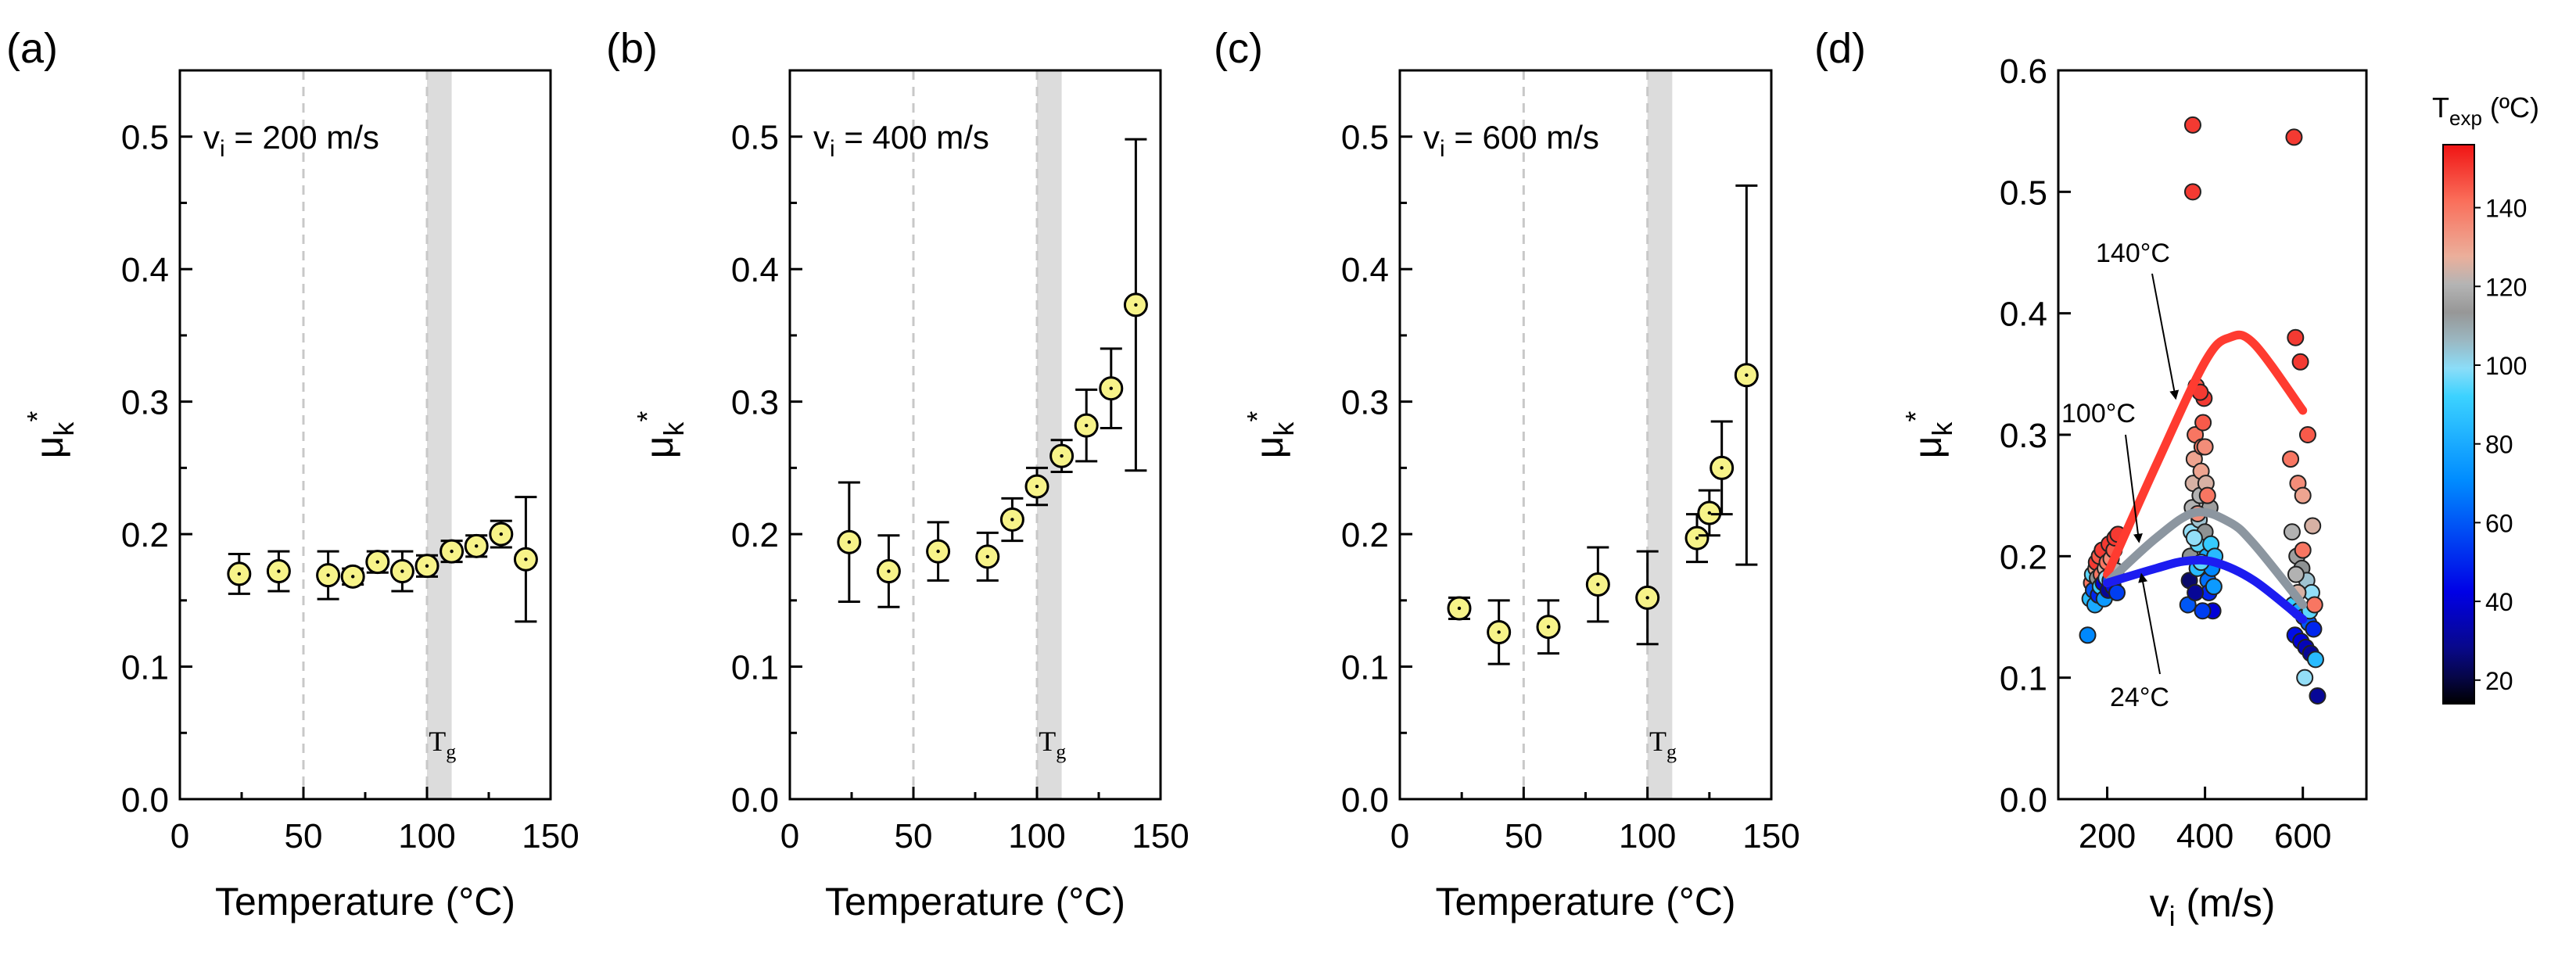 The width and height of the screenshot is (2576, 961). What do you see at coordinates (2133, 253) in the screenshot?
I see `curve-label: 140°C` at bounding box center [2133, 253].